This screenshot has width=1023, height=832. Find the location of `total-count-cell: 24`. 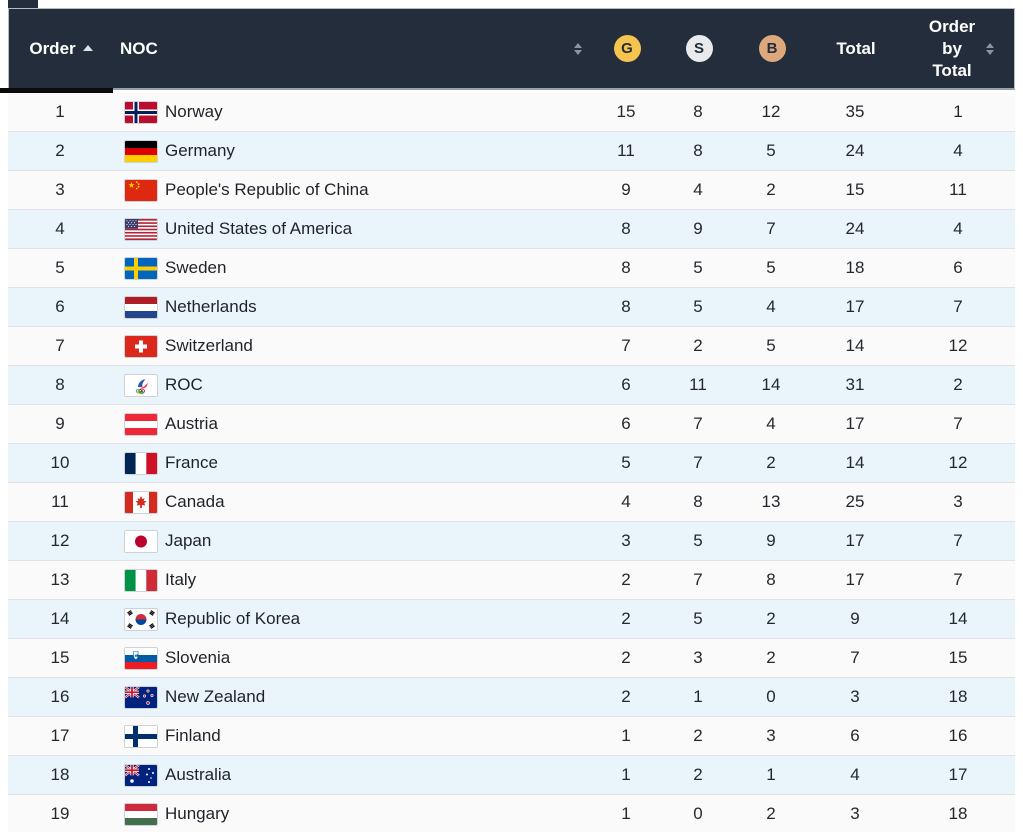

total-count-cell: 24 is located at coordinates (855, 150).